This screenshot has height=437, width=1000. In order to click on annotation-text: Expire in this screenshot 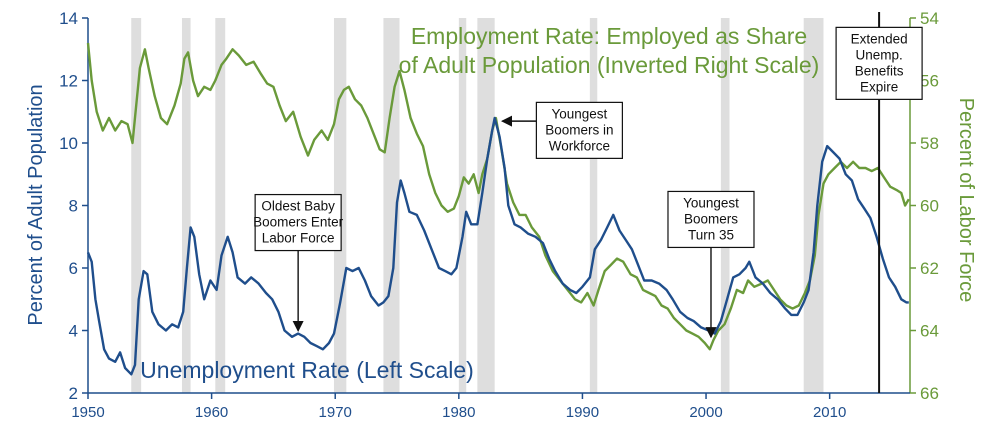, I will do `click(879, 86)`.